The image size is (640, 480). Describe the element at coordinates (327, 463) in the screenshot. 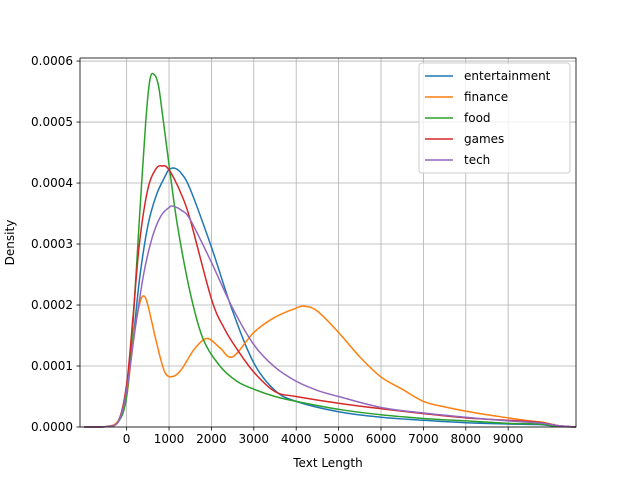

I see `x-axis-label: Text Length` at that location.